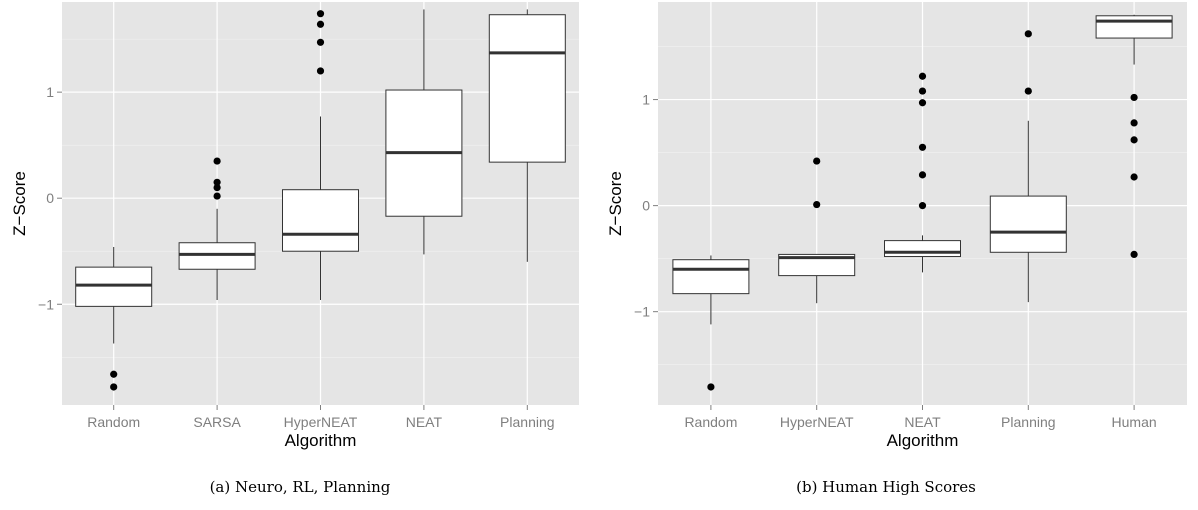 This screenshot has height=510, width=1198. I want to click on box-human, so click(1134, 27).